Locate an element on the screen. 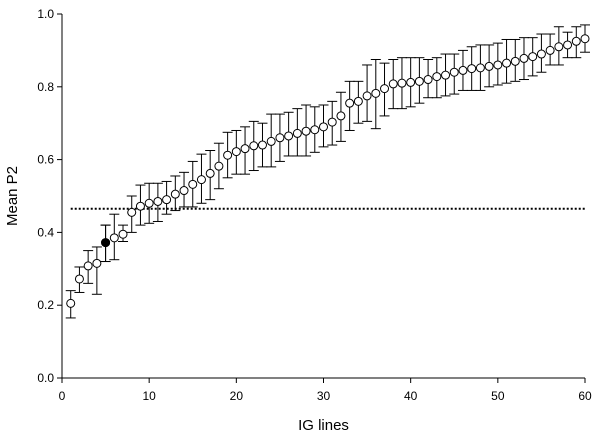 Image resolution: width=600 pixels, height=439 pixels. y-tick-label: 0.4 is located at coordinates (45, 232).